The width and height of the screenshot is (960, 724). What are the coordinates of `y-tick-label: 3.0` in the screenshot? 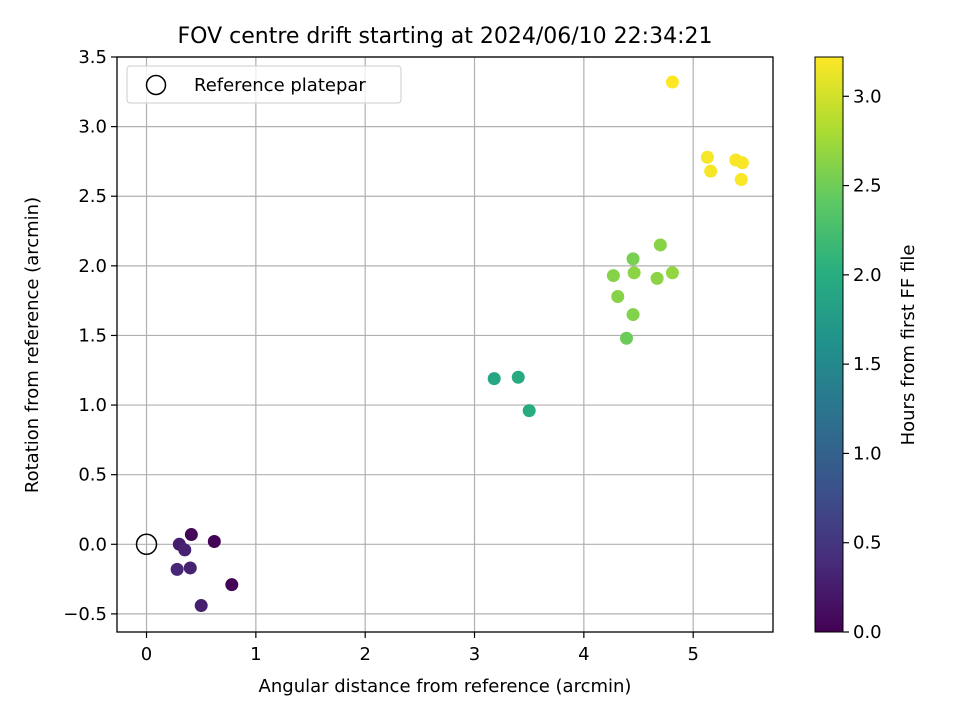 It's located at (92, 127).